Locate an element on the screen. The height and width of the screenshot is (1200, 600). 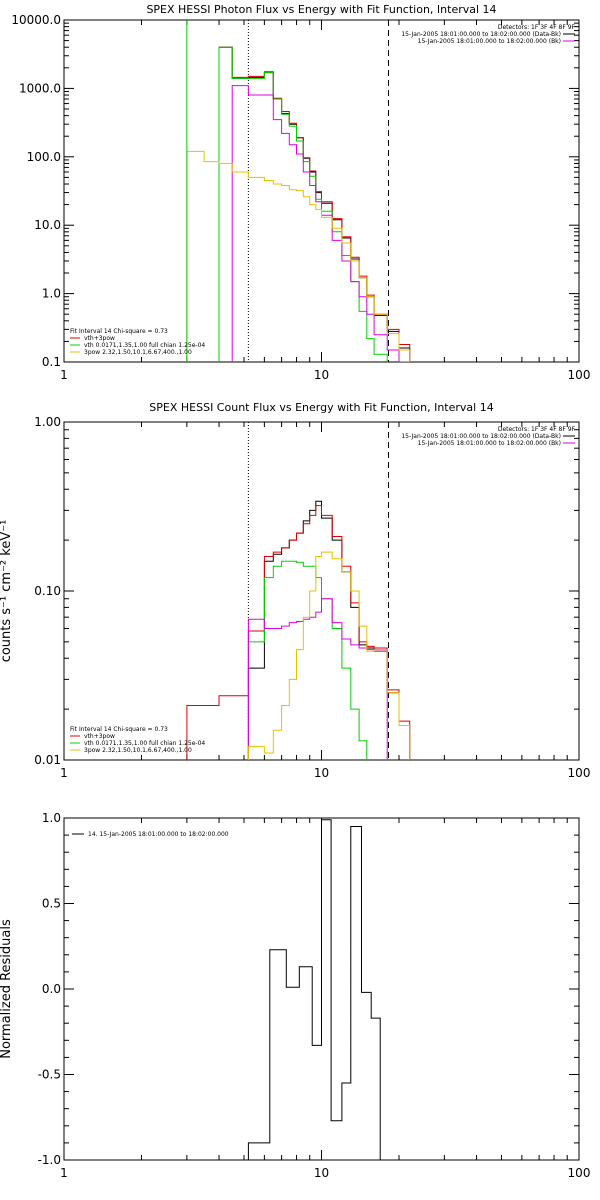
chart-2-ytick-label: 1.00 is located at coordinates (47, 422).